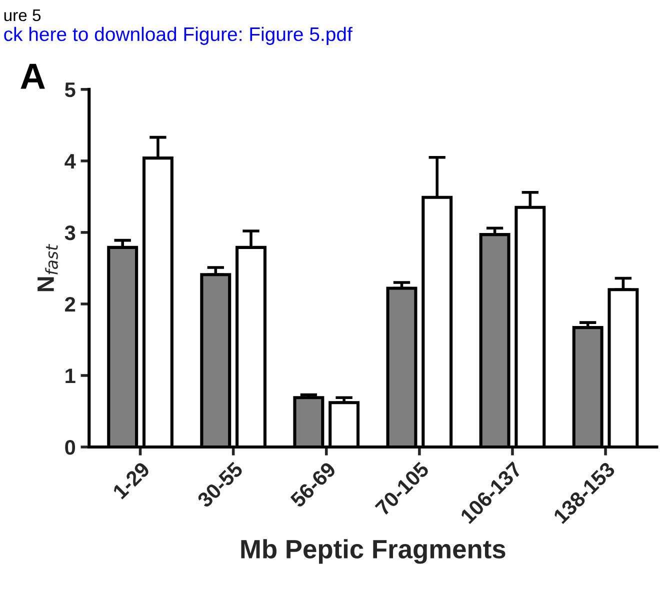 This screenshot has height=596, width=660. What do you see at coordinates (70, 161) in the screenshot?
I see `y-tick-label: 4` at bounding box center [70, 161].